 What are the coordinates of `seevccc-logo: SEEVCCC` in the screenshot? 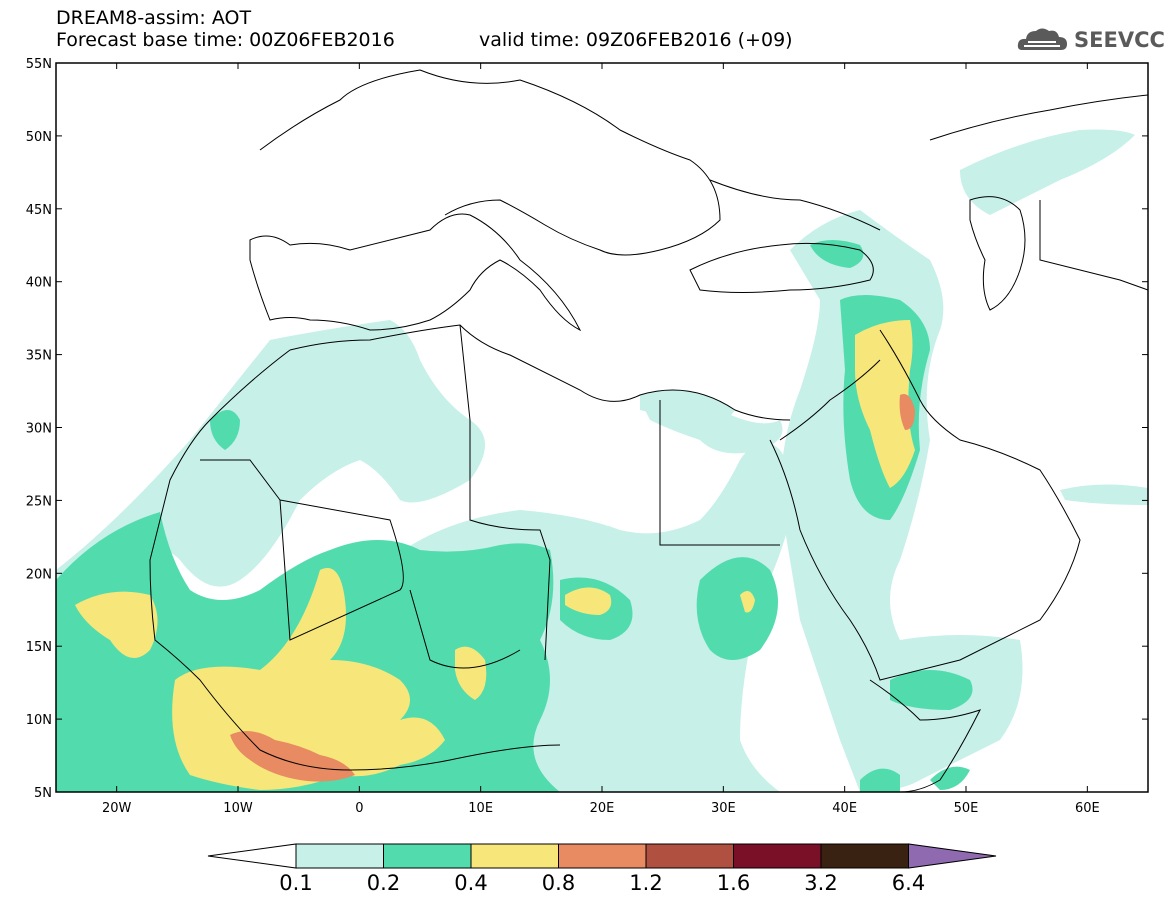 It's located at (1090, 39).